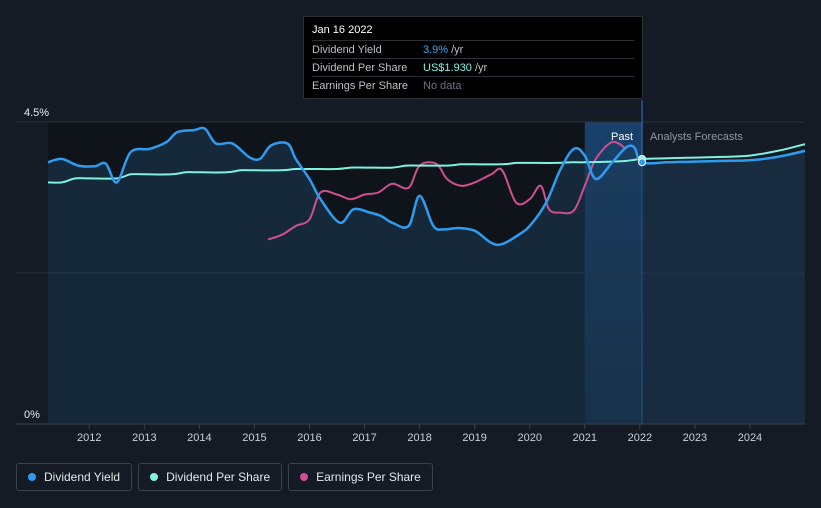 The height and width of the screenshot is (508, 821). What do you see at coordinates (473, 67) in the screenshot?
I see `tooltip-row-dividend-per-share: Dividend Per Share US$1.930 /yr` at bounding box center [473, 67].